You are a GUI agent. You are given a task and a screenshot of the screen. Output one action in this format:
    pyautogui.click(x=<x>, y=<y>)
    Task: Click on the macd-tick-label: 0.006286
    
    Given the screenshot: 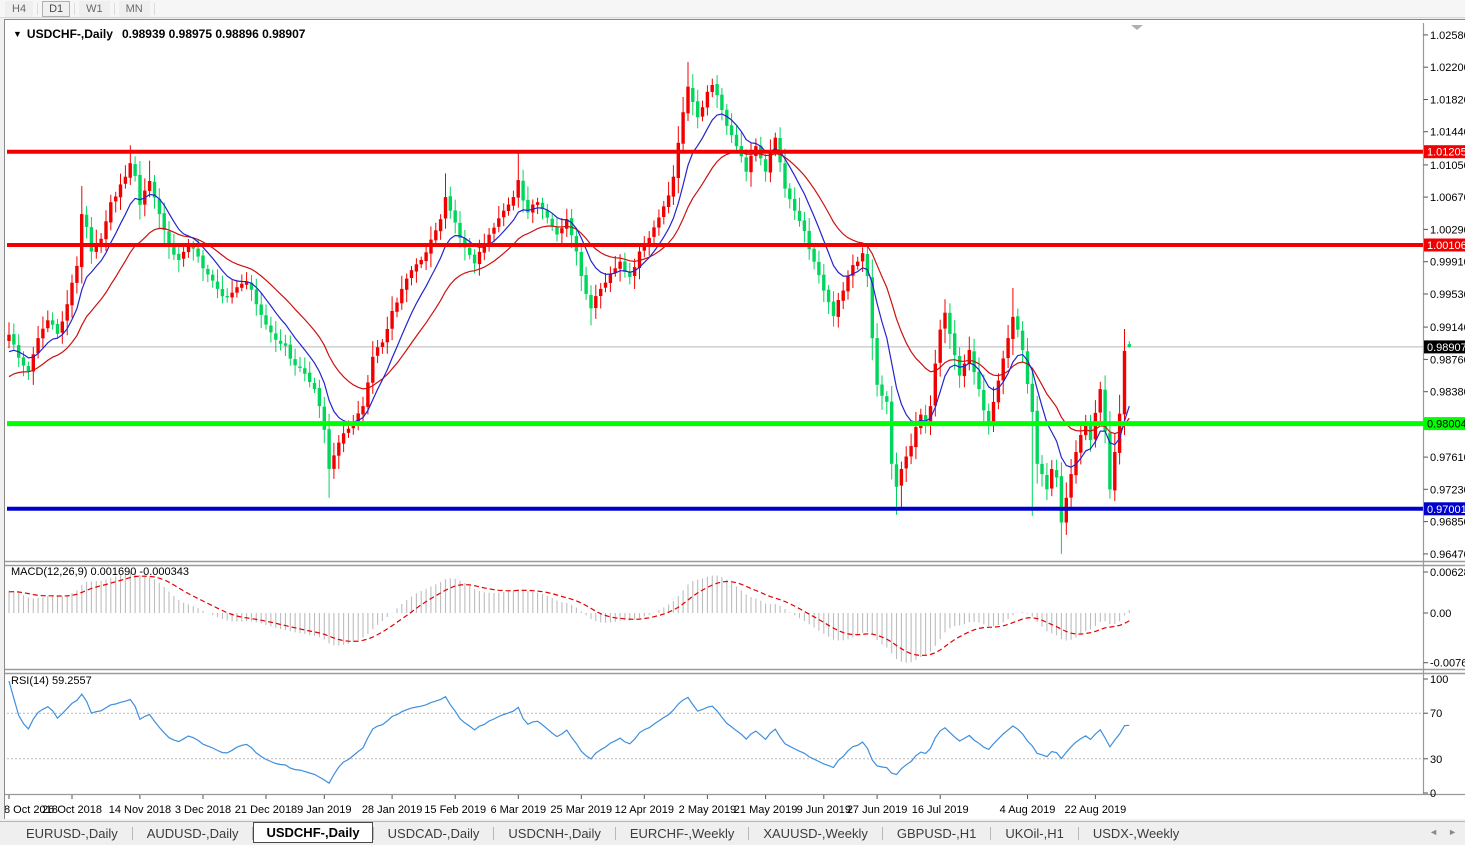 What is the action you would take?
    pyautogui.click(x=1447, y=573)
    